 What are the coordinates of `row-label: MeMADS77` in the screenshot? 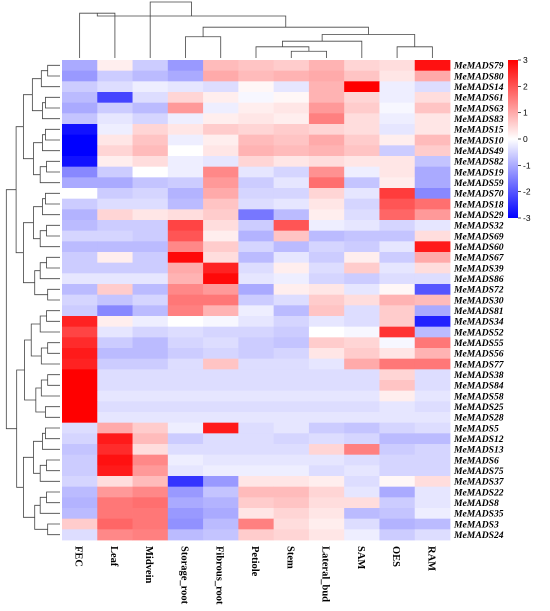 It's located at (479, 364).